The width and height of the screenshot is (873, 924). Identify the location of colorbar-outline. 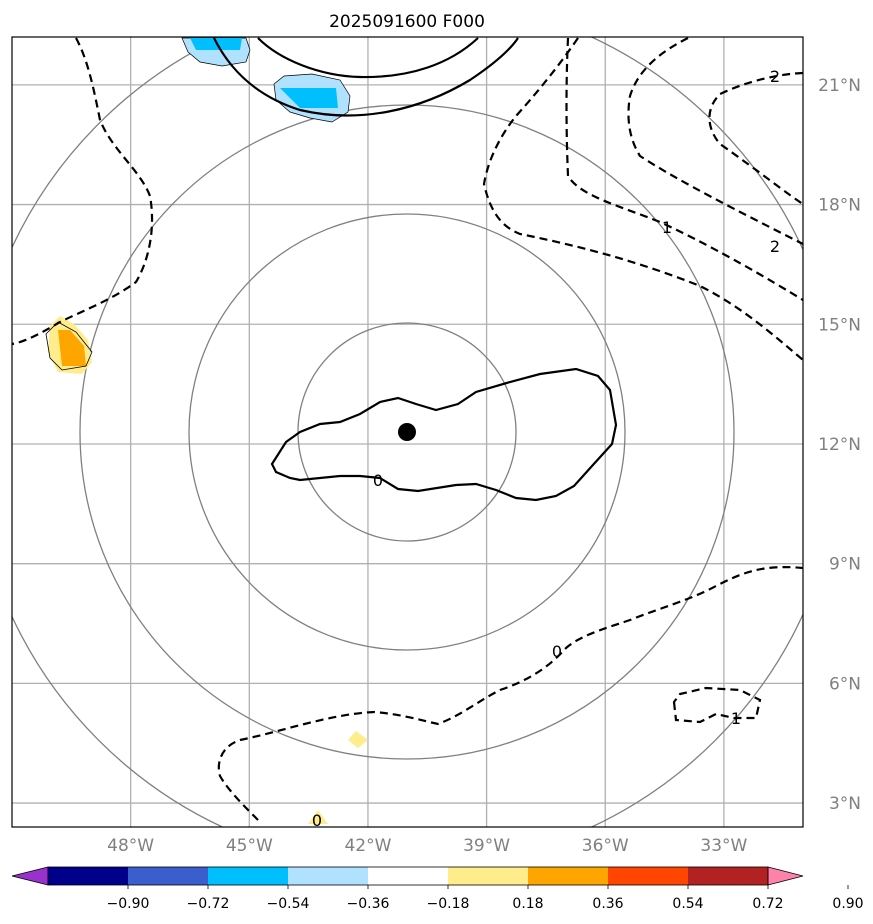
(408, 876).